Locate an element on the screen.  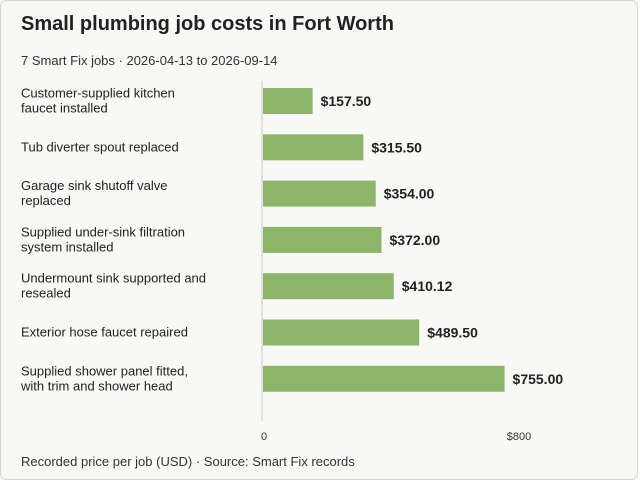
category-label-line: Undermount sink supported and is located at coordinates (113, 278).